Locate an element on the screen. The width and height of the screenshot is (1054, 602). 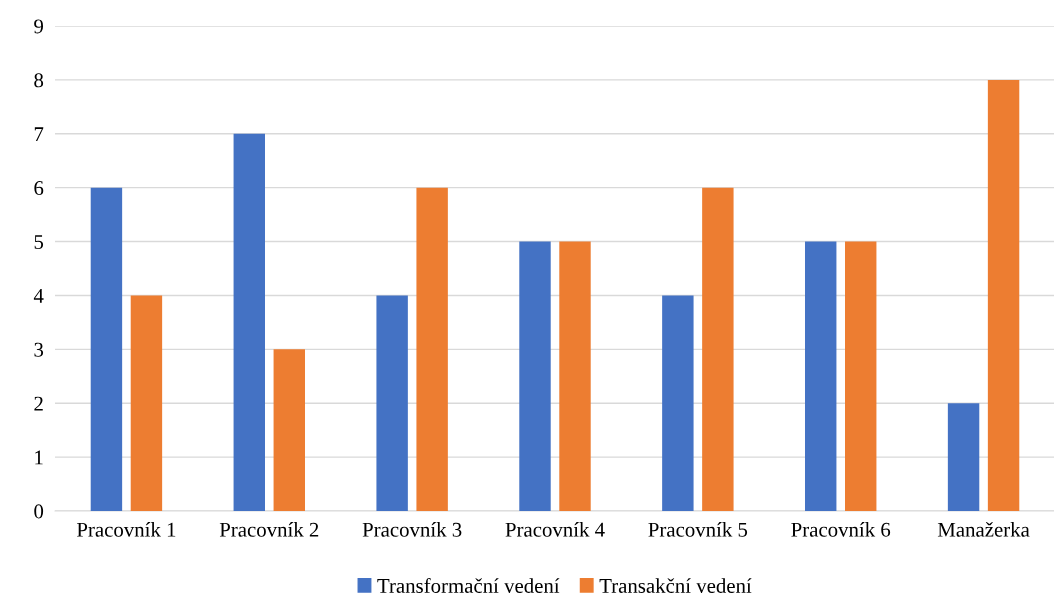
x-tick-label: Pracovník 3 is located at coordinates (412, 529).